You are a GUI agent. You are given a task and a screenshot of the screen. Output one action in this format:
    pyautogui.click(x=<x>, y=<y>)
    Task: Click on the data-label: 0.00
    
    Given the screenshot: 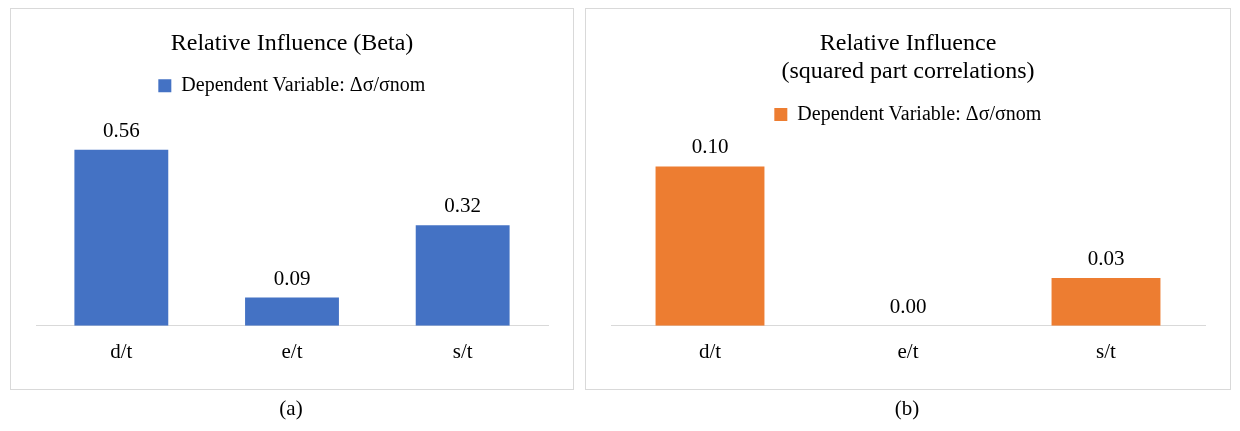 What is the action you would take?
    pyautogui.click(x=908, y=305)
    